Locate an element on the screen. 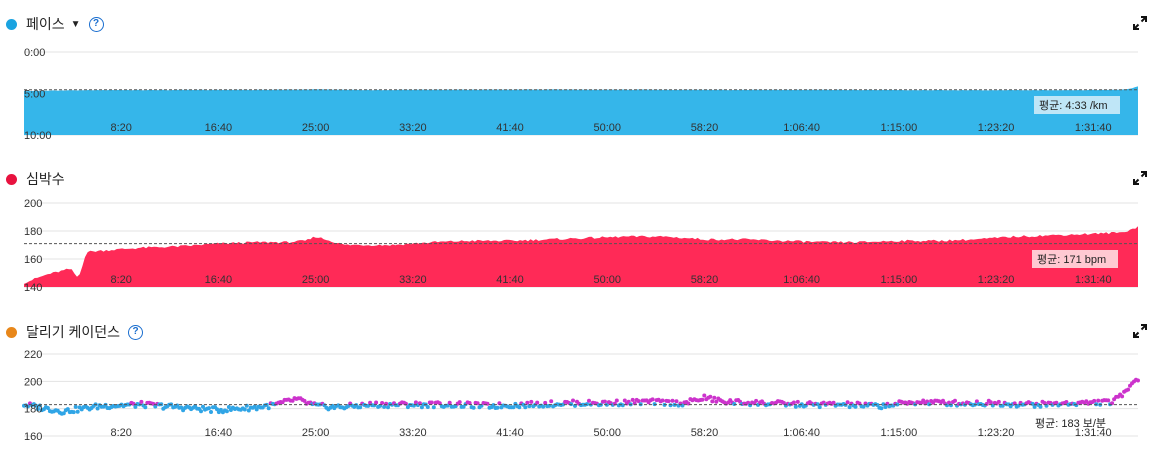 The image size is (1161, 469). cadence-legend-dot is located at coordinates (11, 332).